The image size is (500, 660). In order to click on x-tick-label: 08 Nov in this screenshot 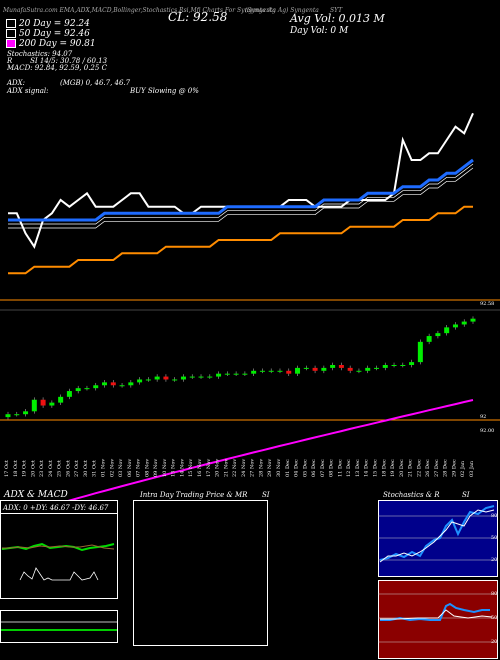, I will do `click(147, 468)`.